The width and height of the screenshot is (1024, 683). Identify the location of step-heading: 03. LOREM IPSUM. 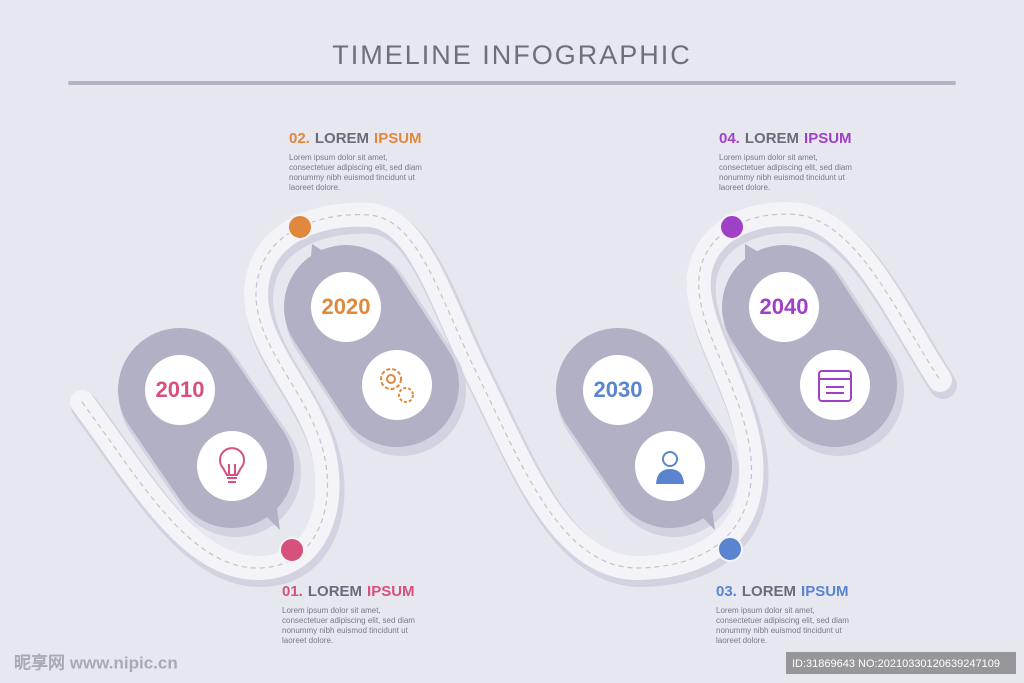
(782, 591).